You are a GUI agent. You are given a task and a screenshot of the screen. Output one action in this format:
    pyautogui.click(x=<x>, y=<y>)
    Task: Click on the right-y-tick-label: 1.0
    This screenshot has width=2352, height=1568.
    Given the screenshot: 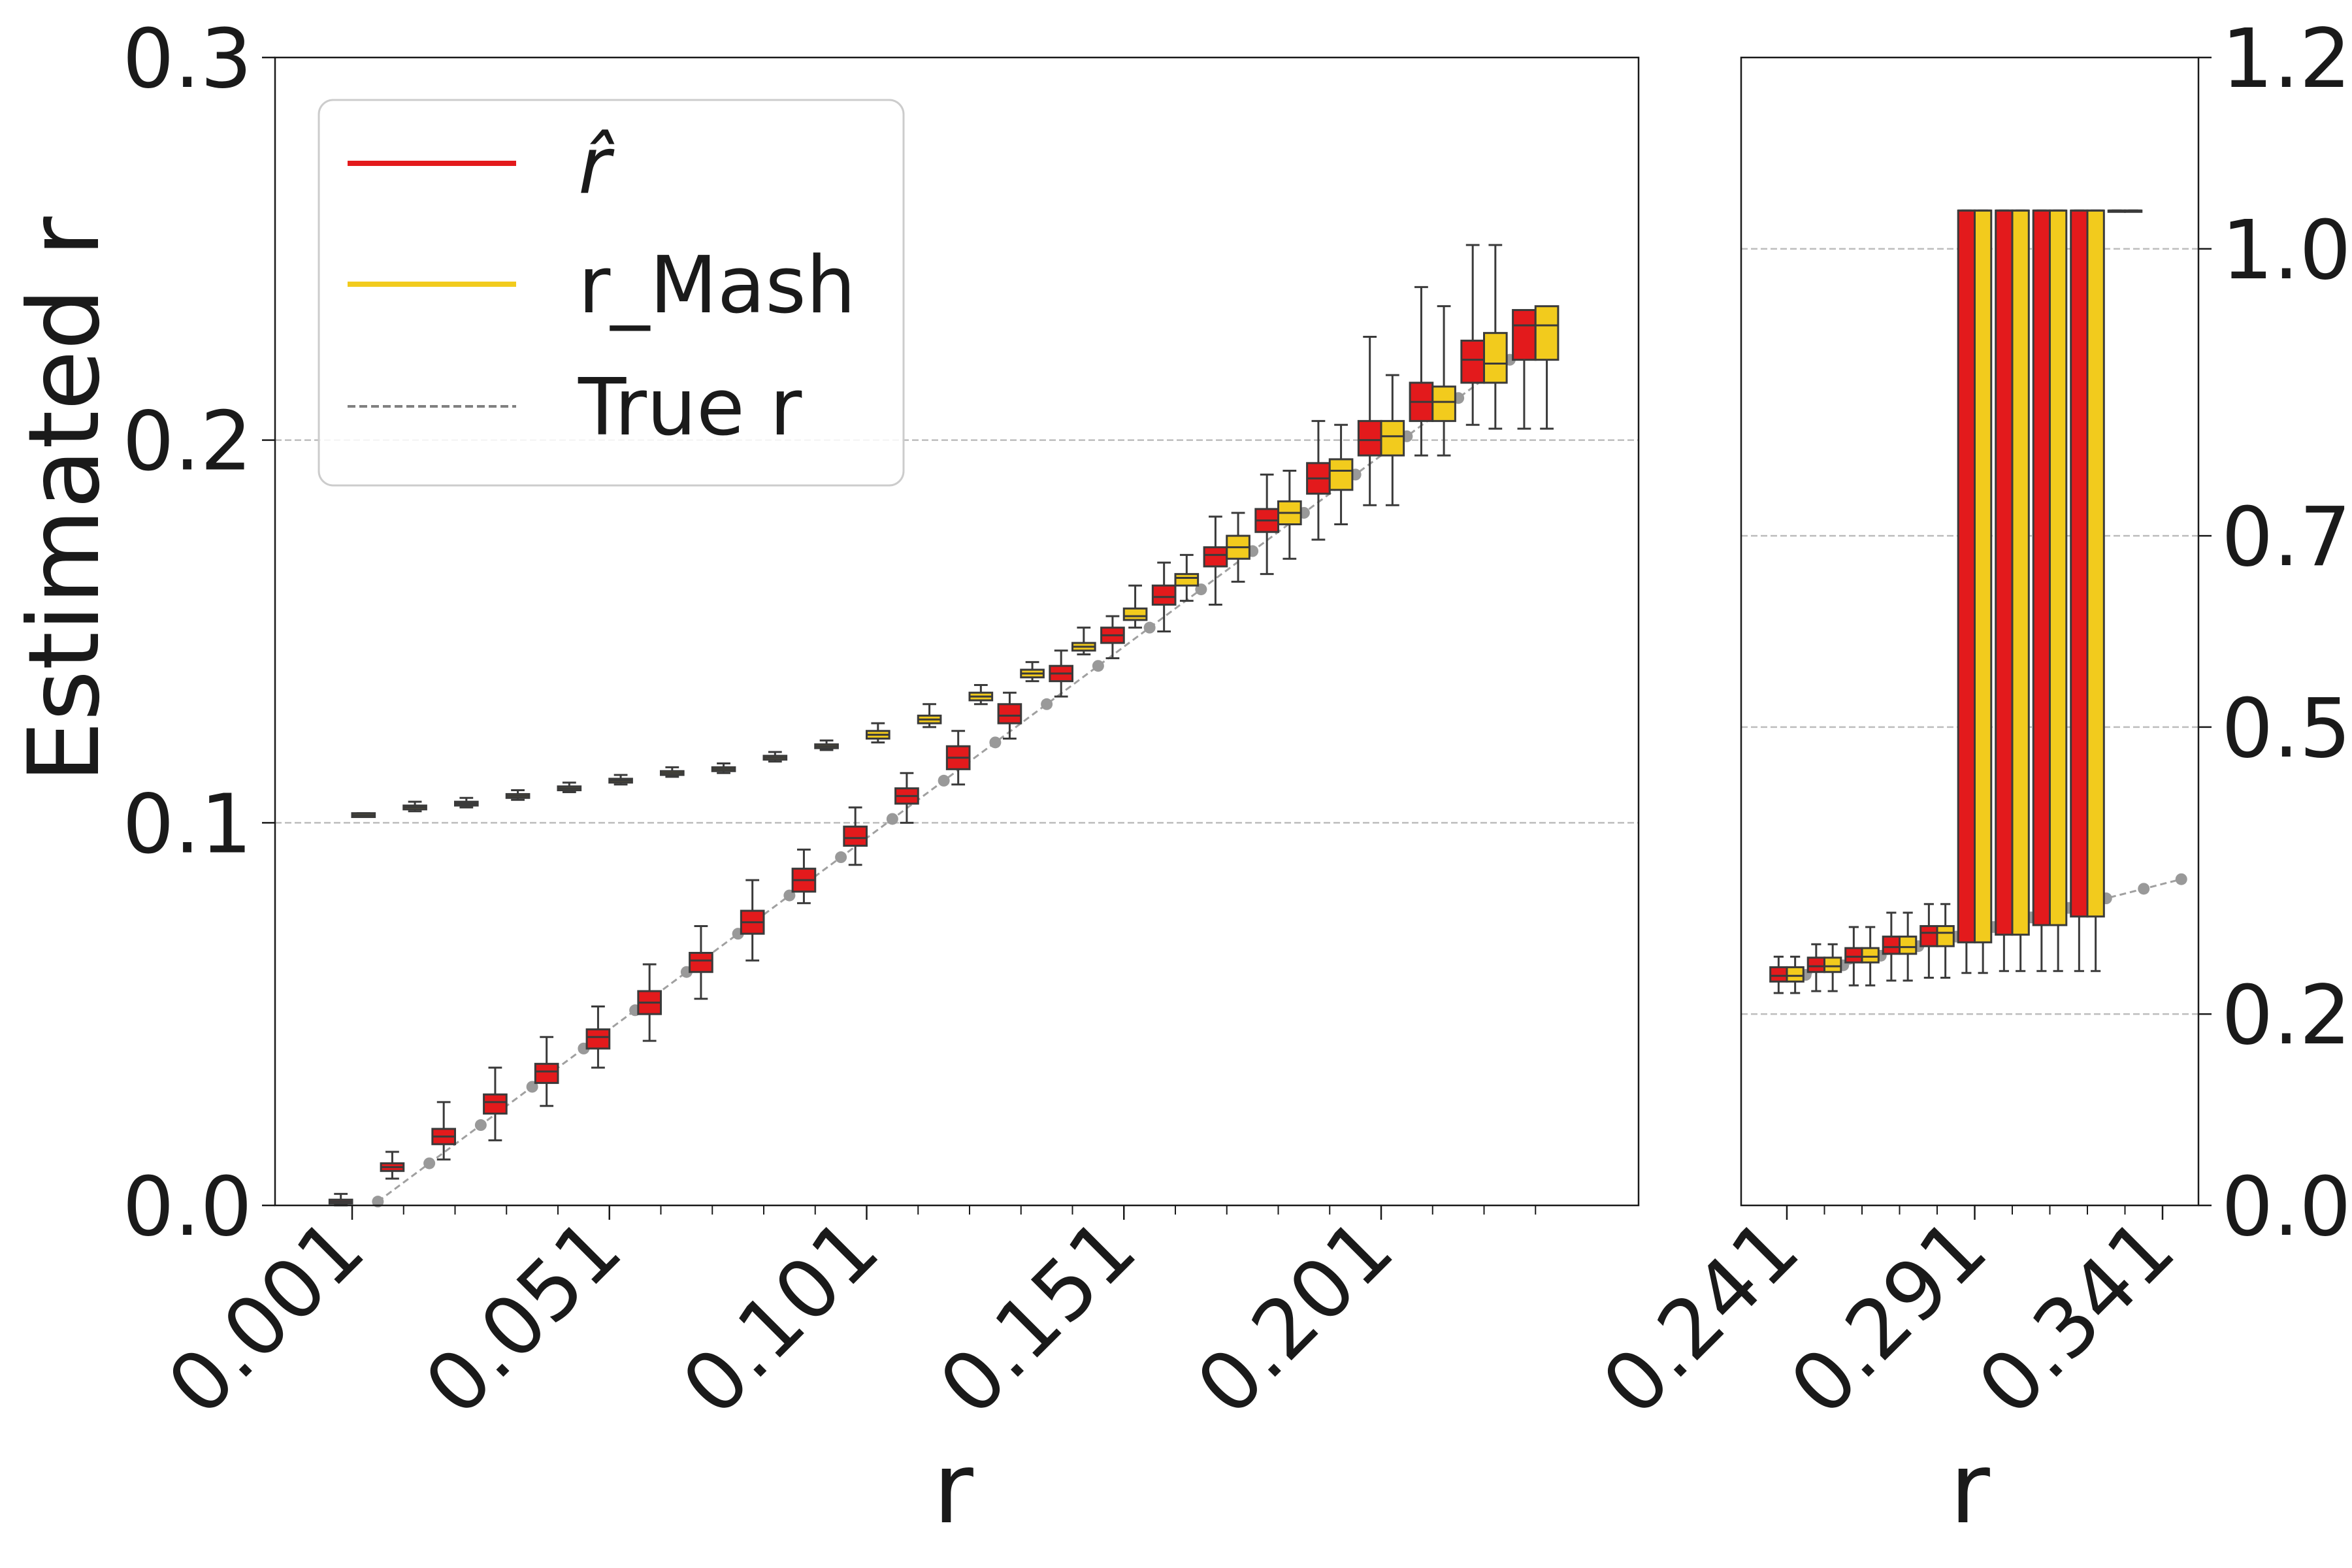 What is the action you would take?
    pyautogui.click(x=2286, y=250)
    